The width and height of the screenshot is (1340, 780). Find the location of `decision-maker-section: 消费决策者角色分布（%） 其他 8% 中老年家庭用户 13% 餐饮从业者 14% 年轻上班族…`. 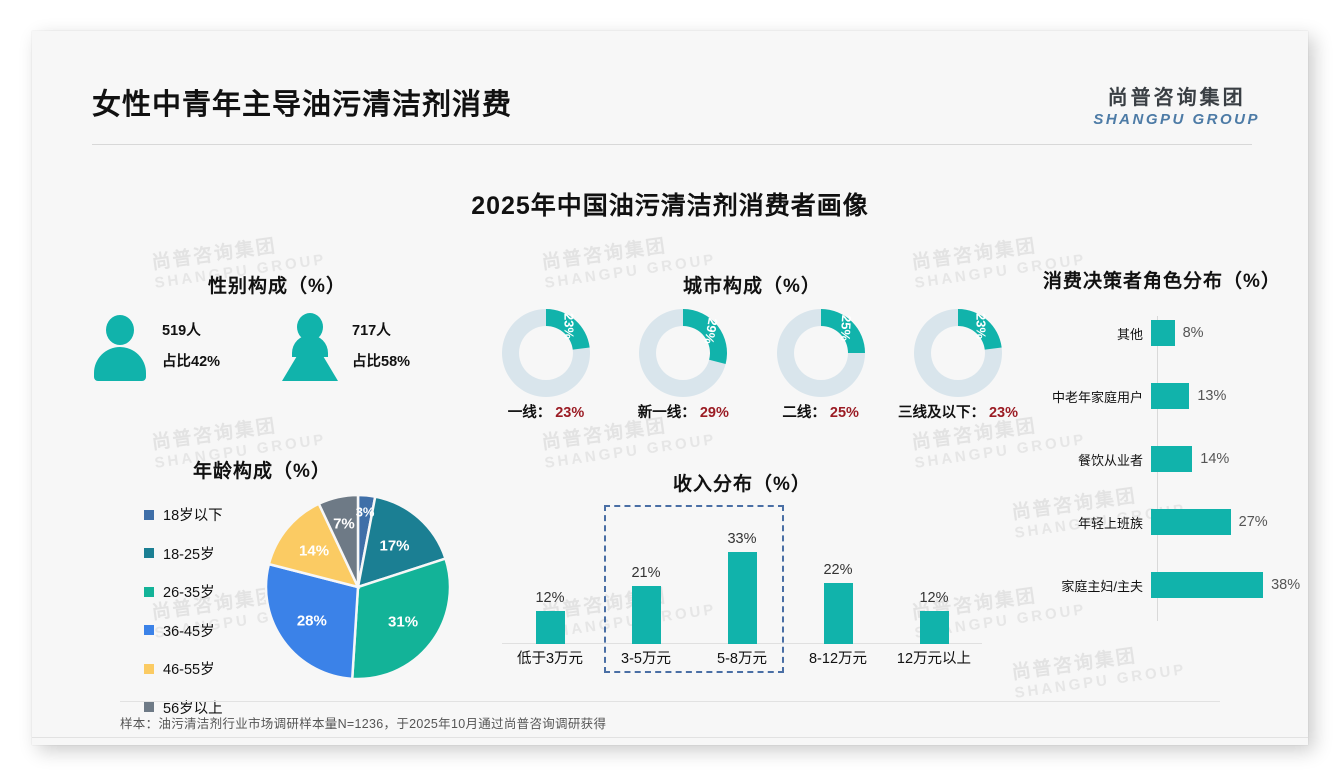

decision-maker-section: 消费决策者角色分布（%） 其他 8% 中老年家庭用户 13% 餐饮从业者 14% 年轻上班族… is located at coordinates (1162, 448).